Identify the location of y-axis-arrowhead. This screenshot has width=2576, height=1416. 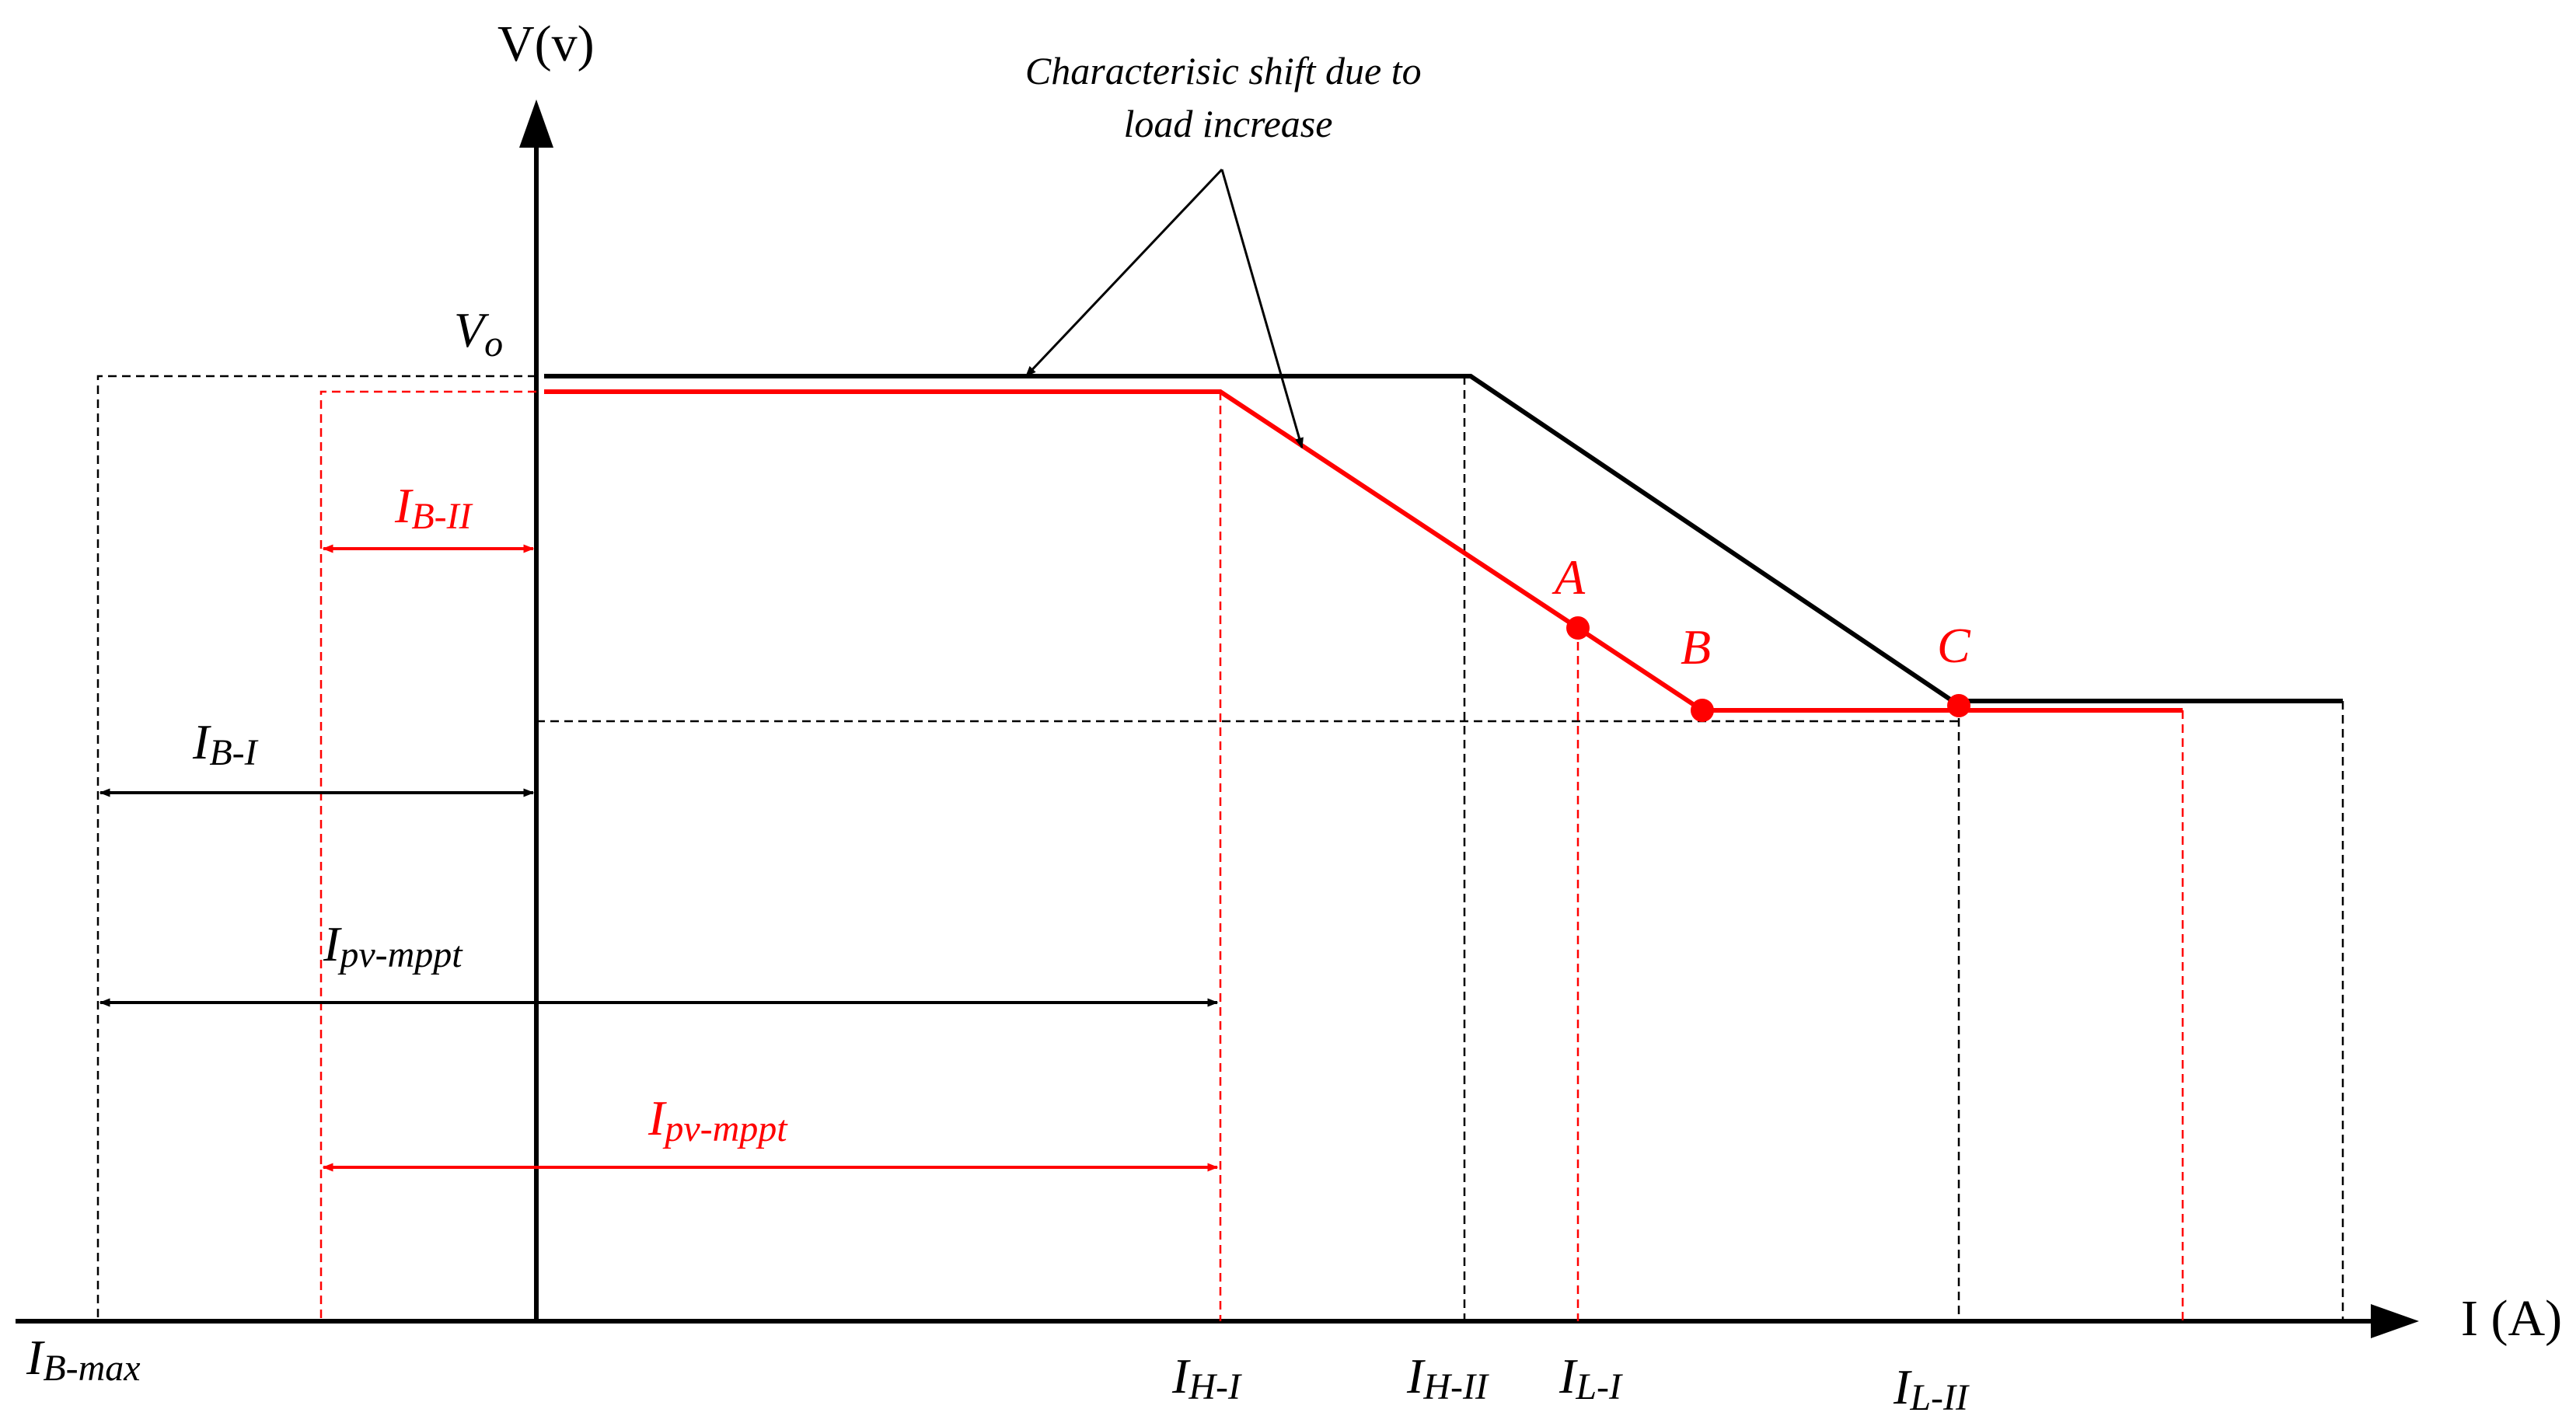
(536, 123).